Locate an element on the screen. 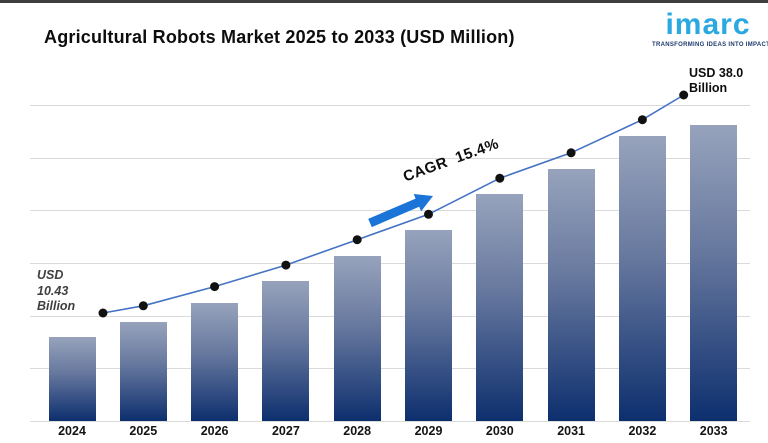  annotation-start-value: USD 10.43 Billion is located at coordinates (56, 291).